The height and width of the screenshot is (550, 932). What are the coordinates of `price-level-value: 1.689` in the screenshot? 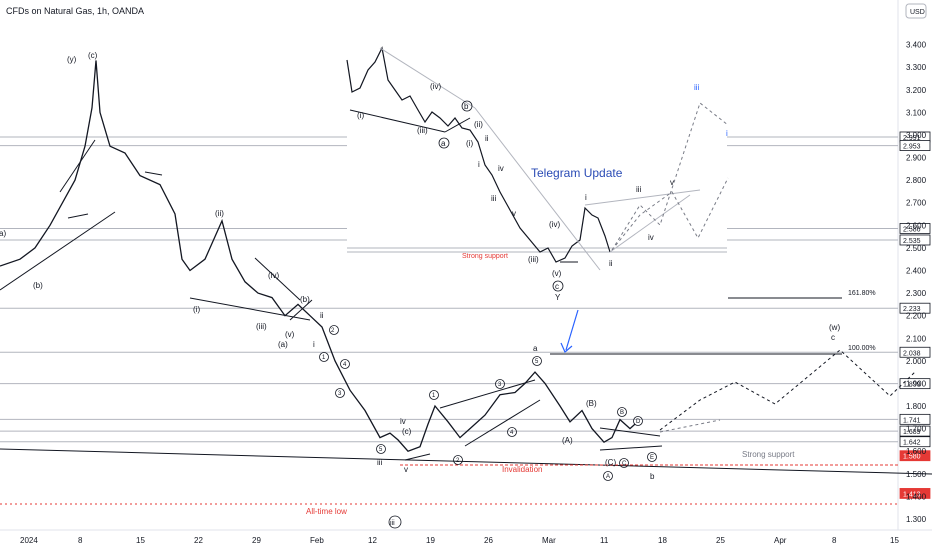 It's located at (912, 432).